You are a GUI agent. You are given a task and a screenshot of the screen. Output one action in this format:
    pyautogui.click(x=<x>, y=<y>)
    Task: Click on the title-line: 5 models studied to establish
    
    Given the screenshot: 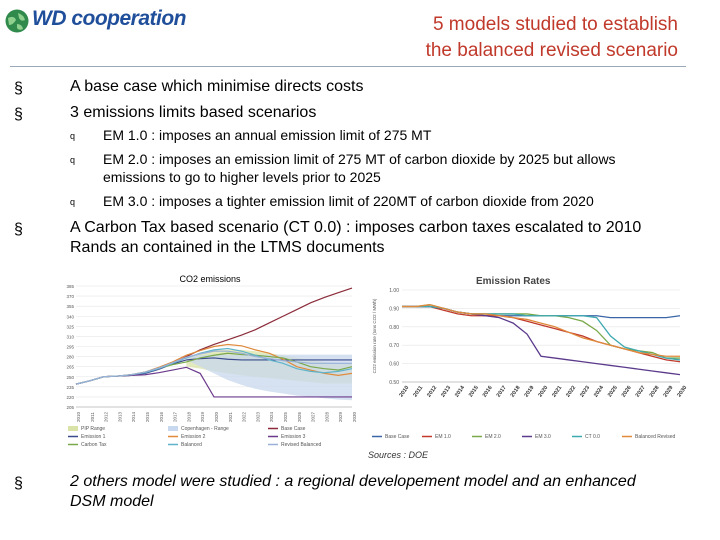 What is the action you would take?
    pyautogui.click(x=555, y=24)
    